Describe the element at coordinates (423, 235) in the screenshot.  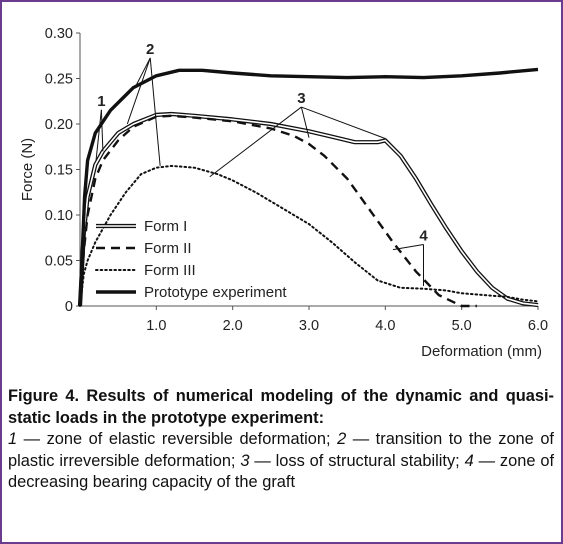
I see `annotation-label: 4` at that location.